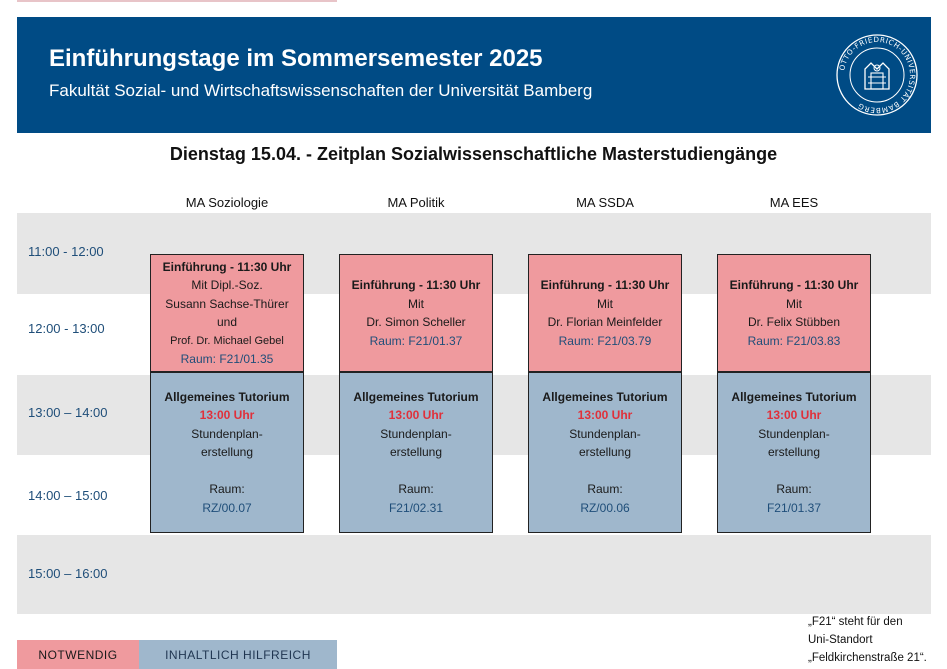 This screenshot has height=669, width=947. What do you see at coordinates (794, 340) in the screenshot?
I see `session-room: Raum: F21/03.83` at bounding box center [794, 340].